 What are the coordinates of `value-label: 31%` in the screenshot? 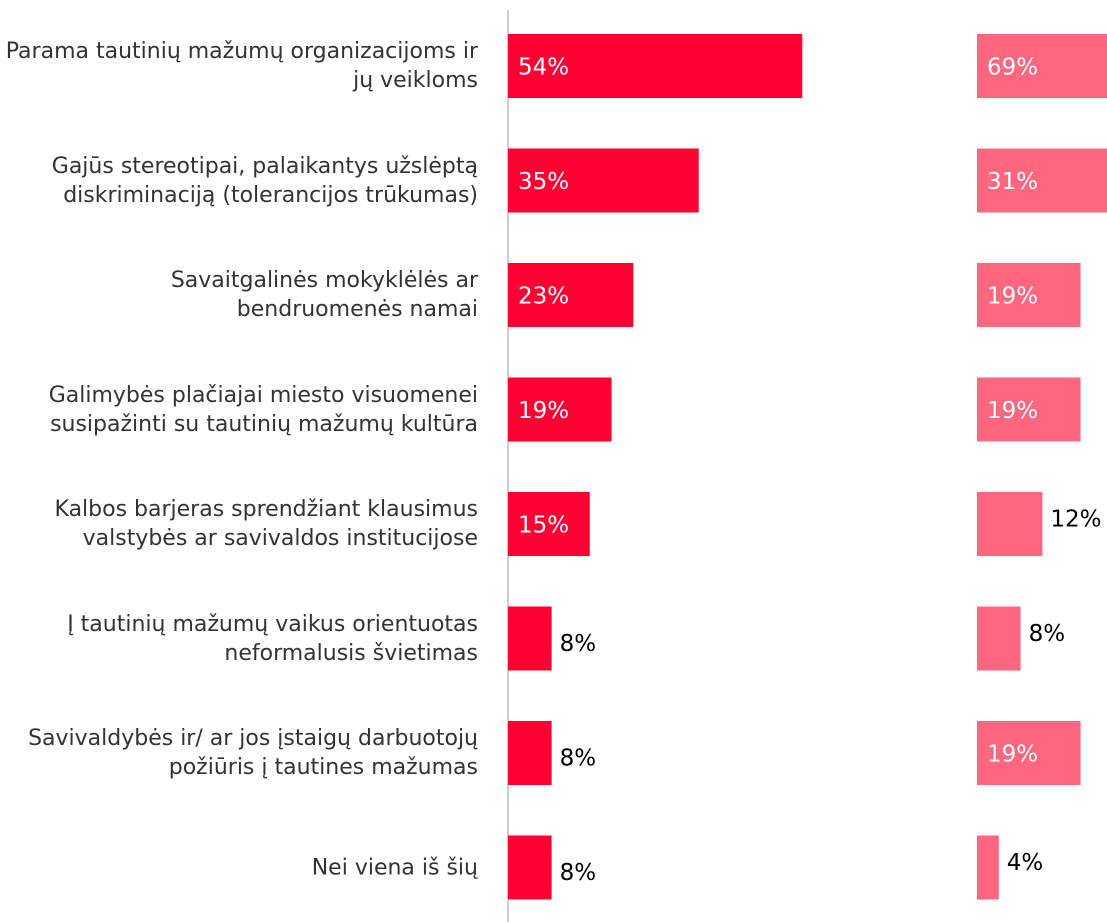 It's located at (1012, 182).